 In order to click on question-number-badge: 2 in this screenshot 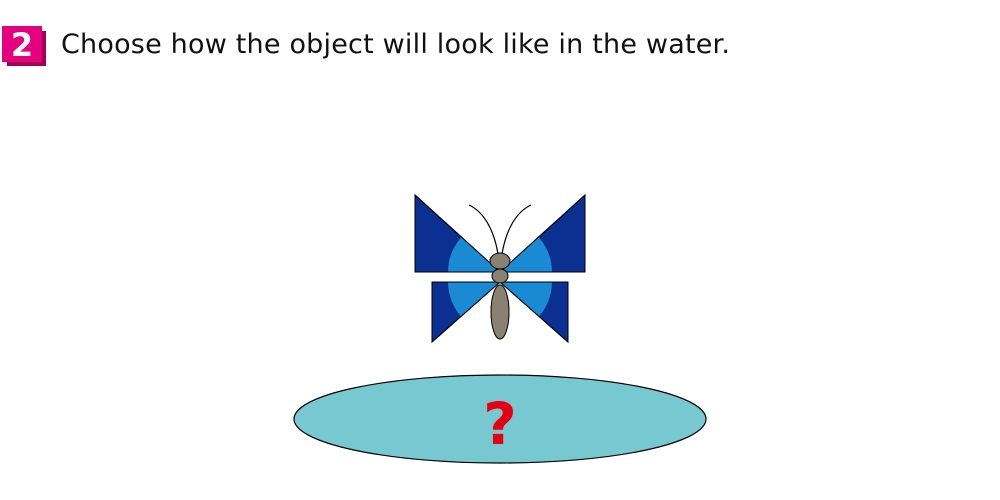, I will do `click(24, 46)`.